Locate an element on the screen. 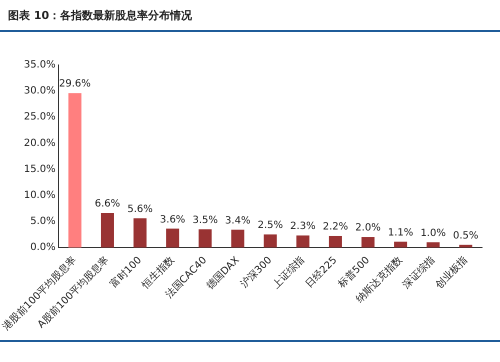  data-label: 3.4% is located at coordinates (237, 220).